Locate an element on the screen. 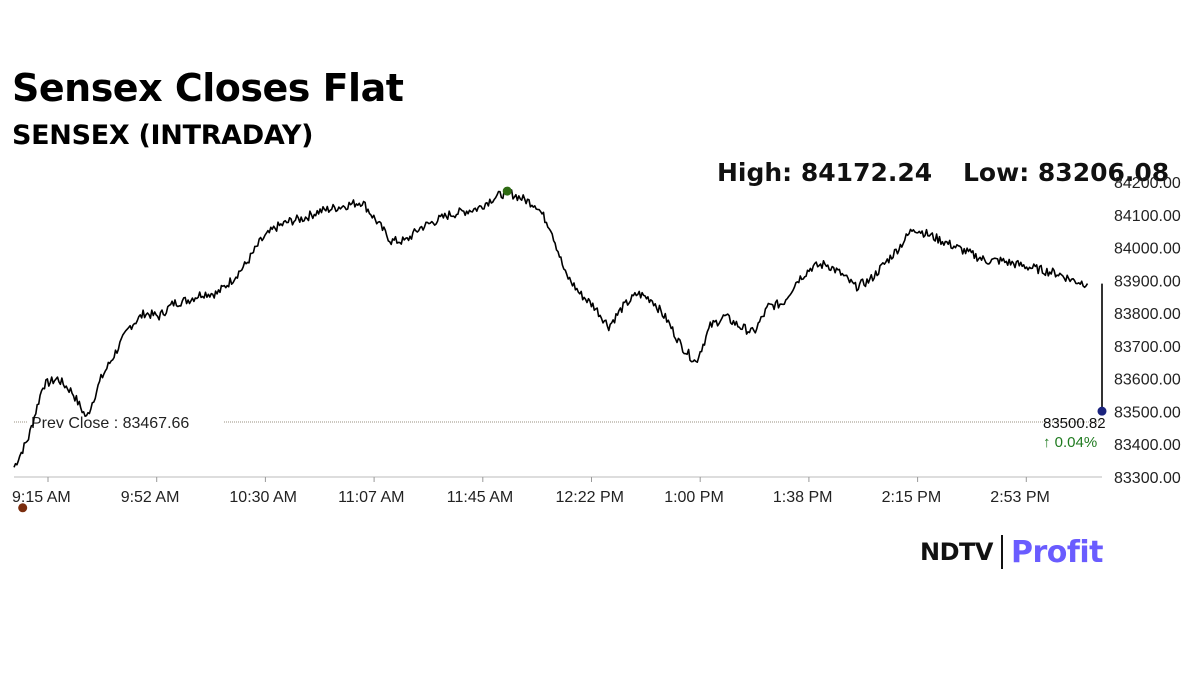  low-value: Low: 83206.08 is located at coordinates (1066, 172).